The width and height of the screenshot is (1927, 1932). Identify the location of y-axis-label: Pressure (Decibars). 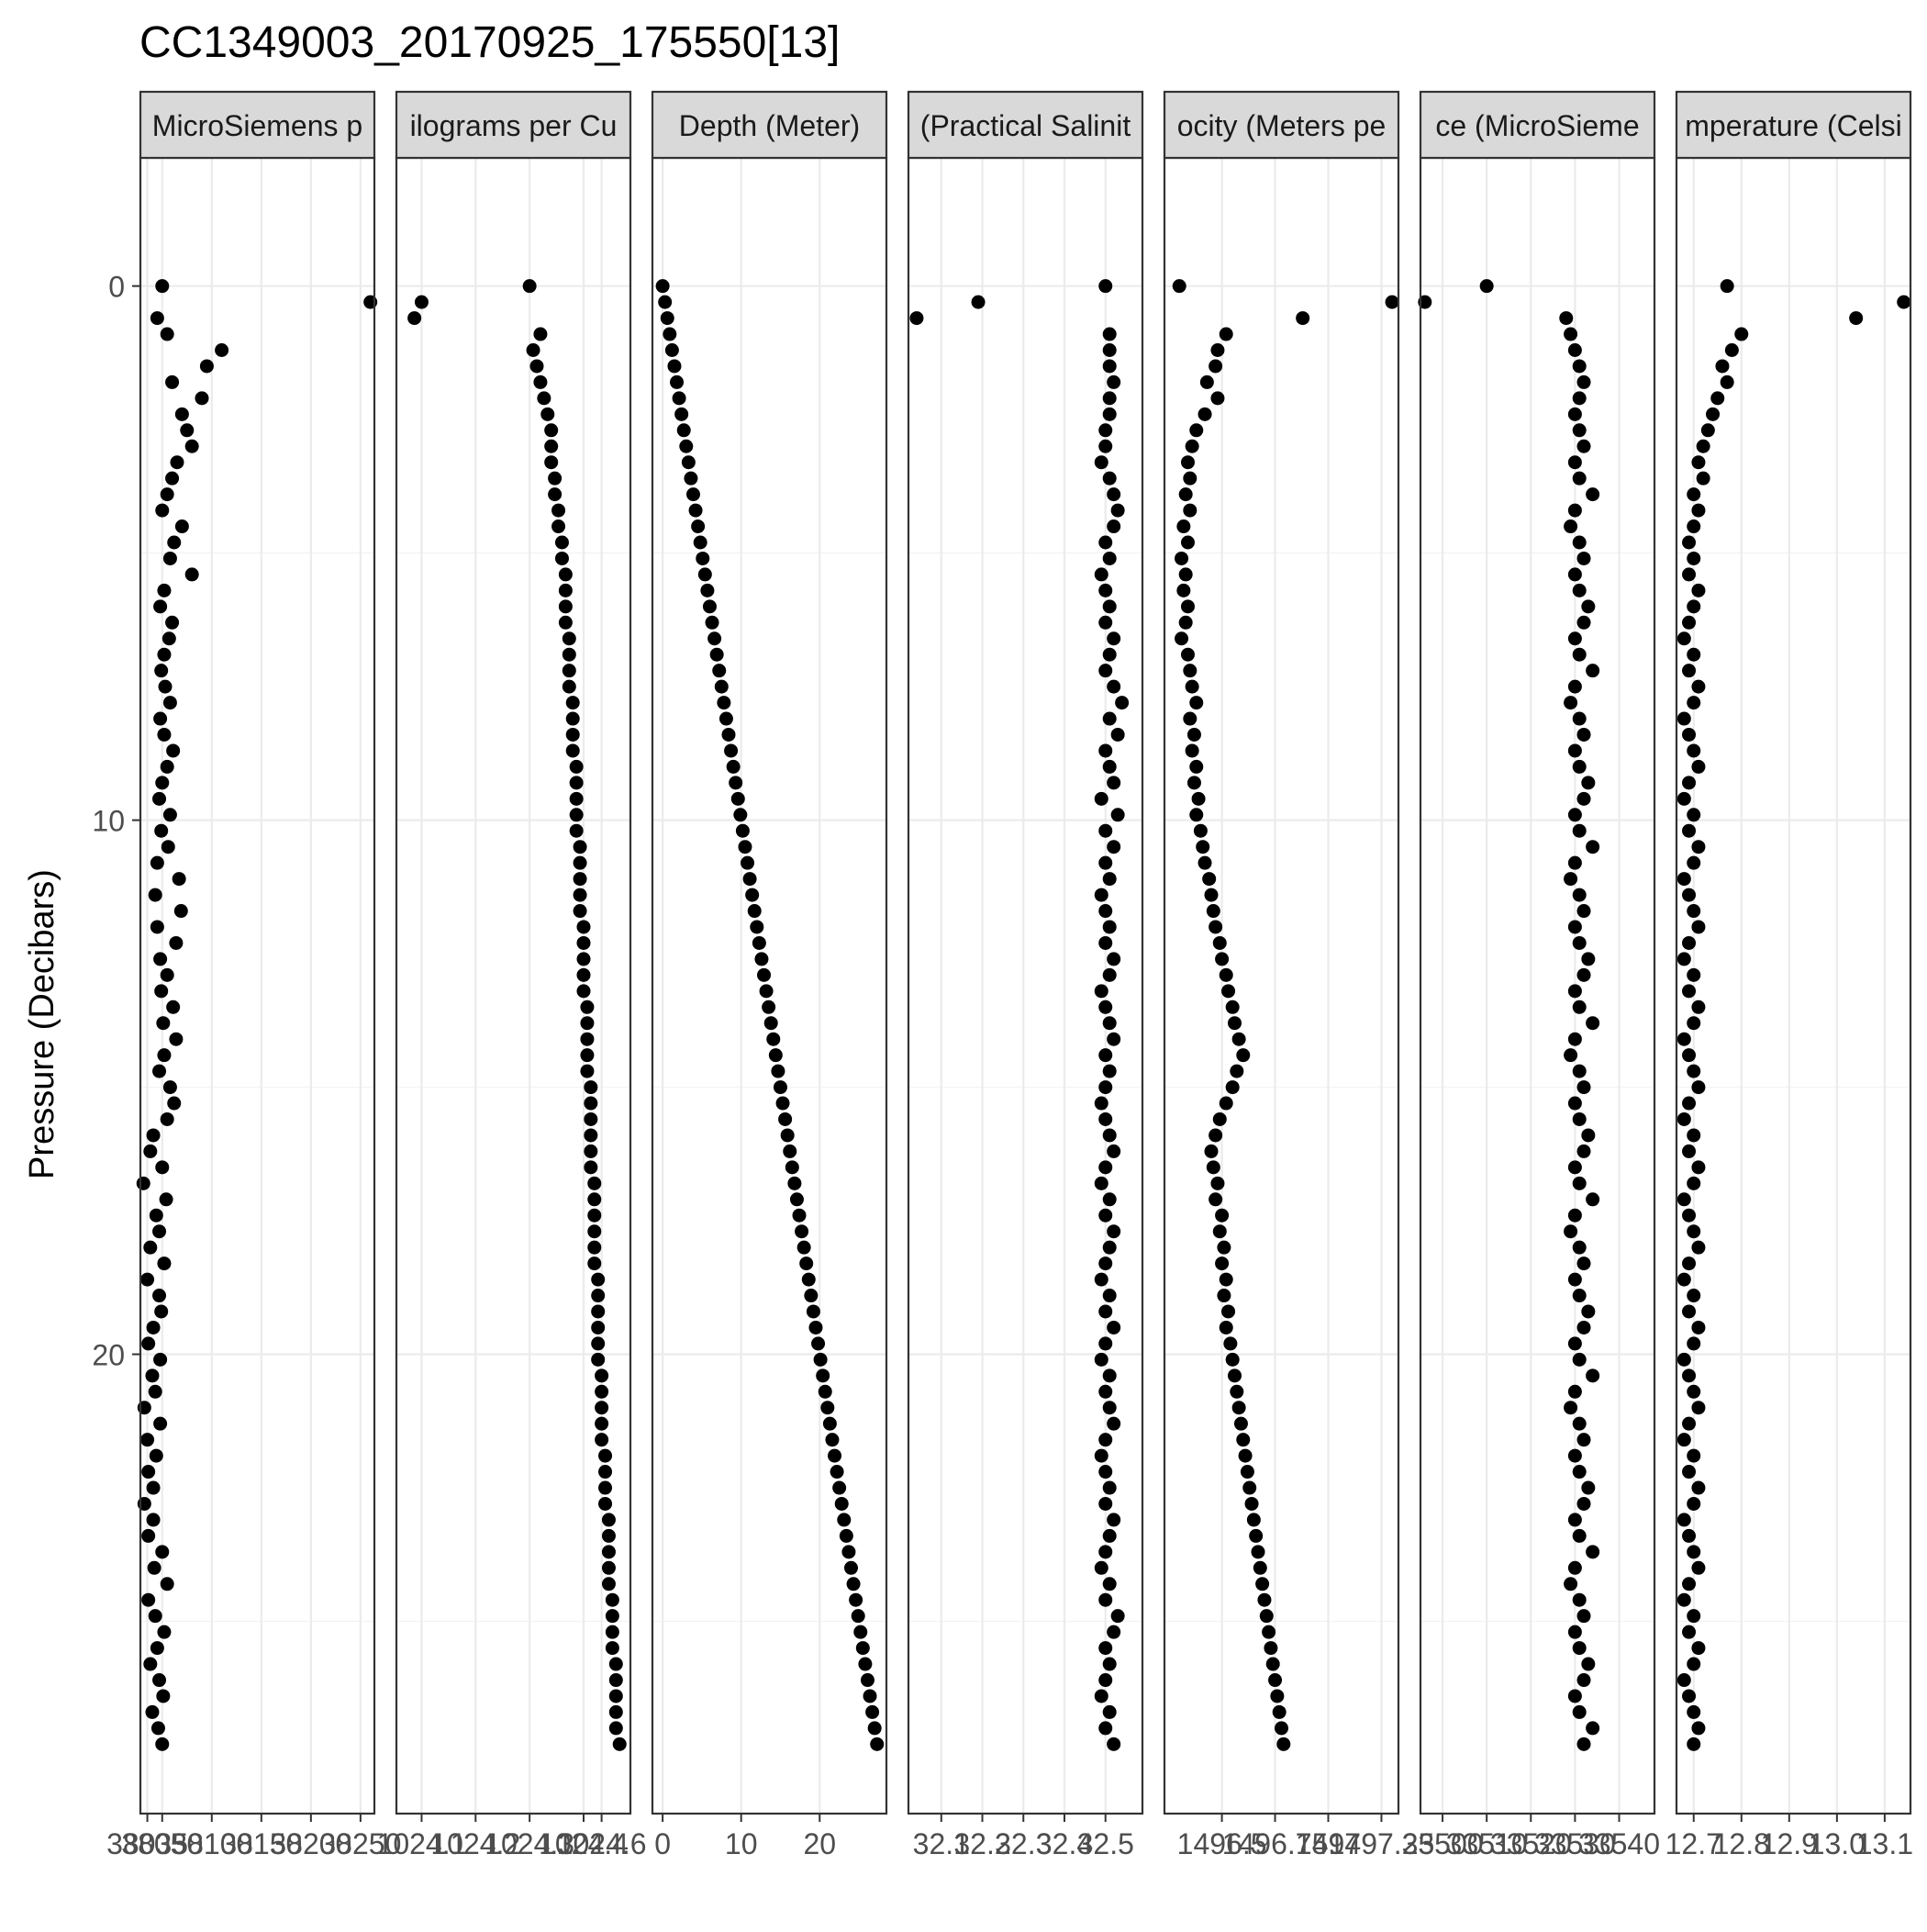
(42, 1024).